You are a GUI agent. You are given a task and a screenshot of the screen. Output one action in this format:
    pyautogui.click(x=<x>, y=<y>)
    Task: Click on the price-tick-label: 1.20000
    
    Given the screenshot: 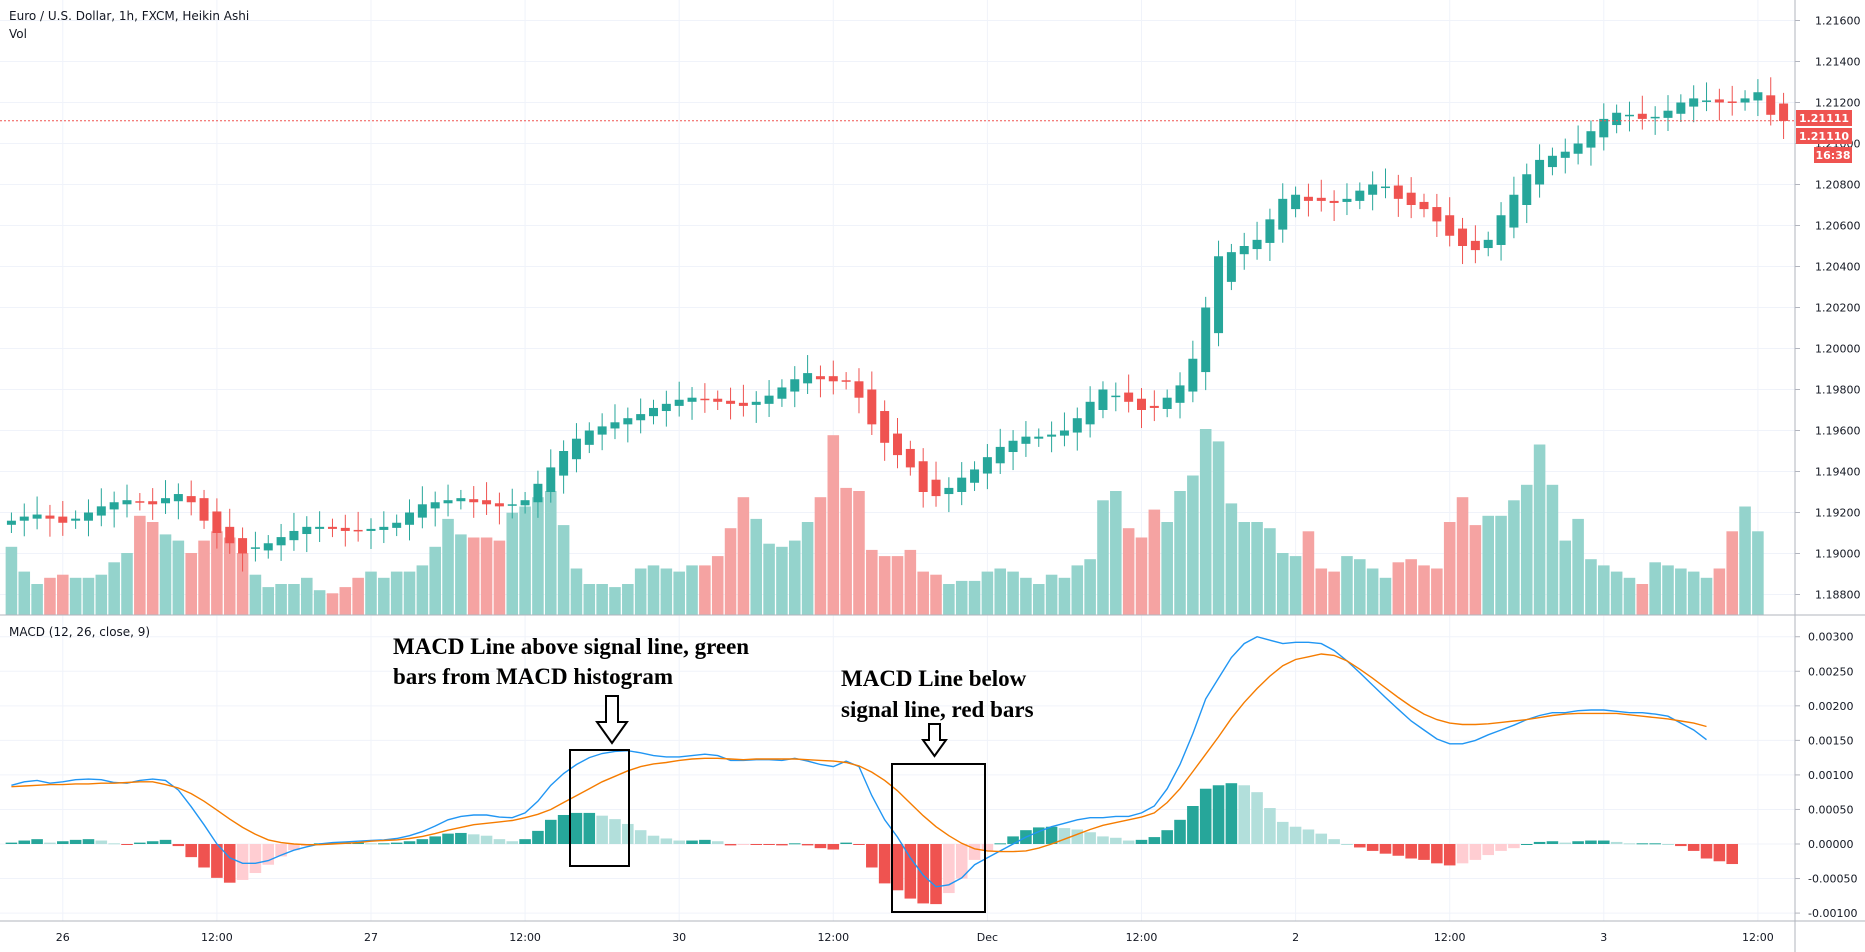 What is the action you would take?
    pyautogui.click(x=1838, y=349)
    